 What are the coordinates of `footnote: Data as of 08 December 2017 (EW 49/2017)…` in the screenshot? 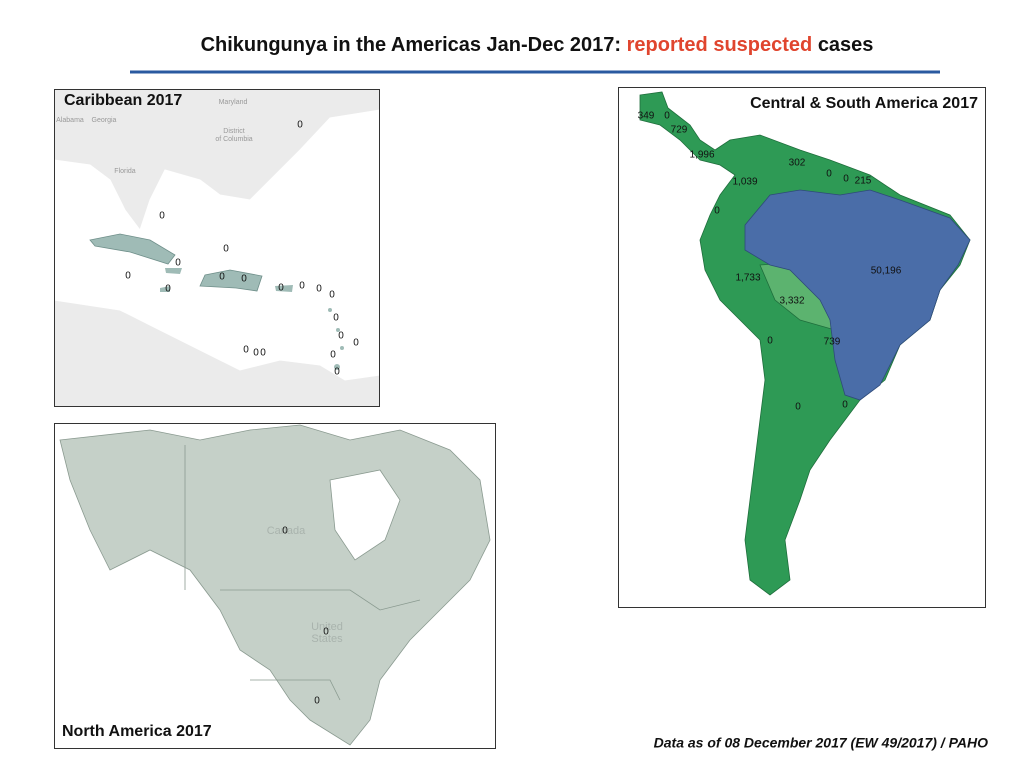 It's located at (821, 743).